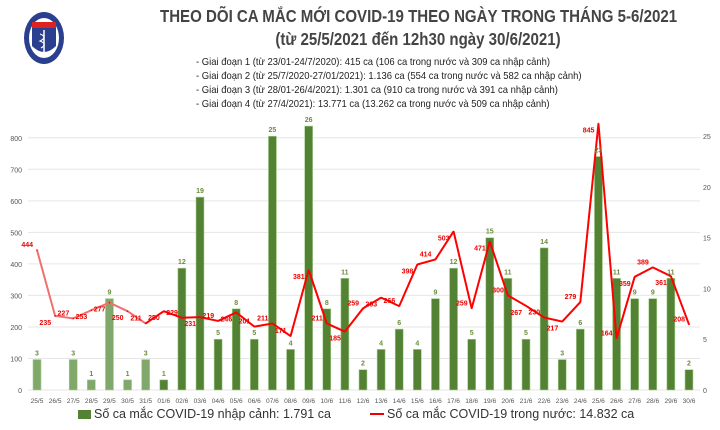 The image size is (720, 430). I want to click on x-axis-tick-label: 06/6, so click(254, 401).